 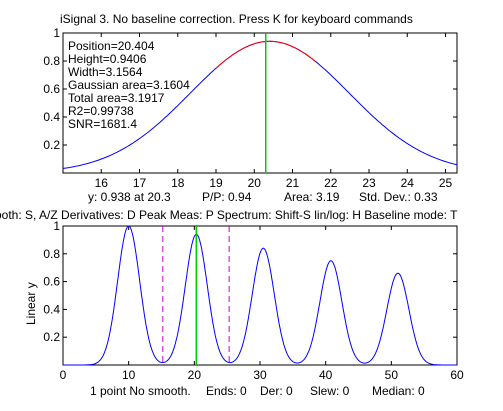 I want to click on stat-r2: R2=0.99738, so click(x=101, y=111).